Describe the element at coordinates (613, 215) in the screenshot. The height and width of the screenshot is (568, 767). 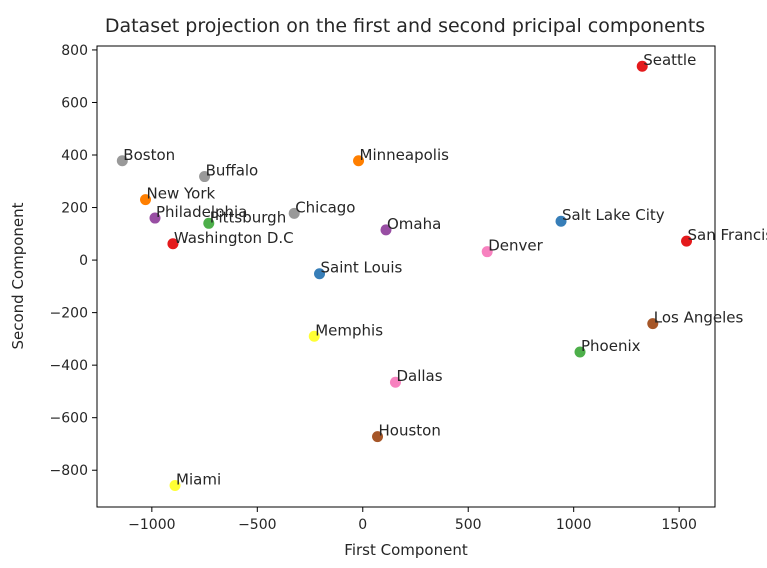
I see `data-point-label: Salt Lake City` at that location.